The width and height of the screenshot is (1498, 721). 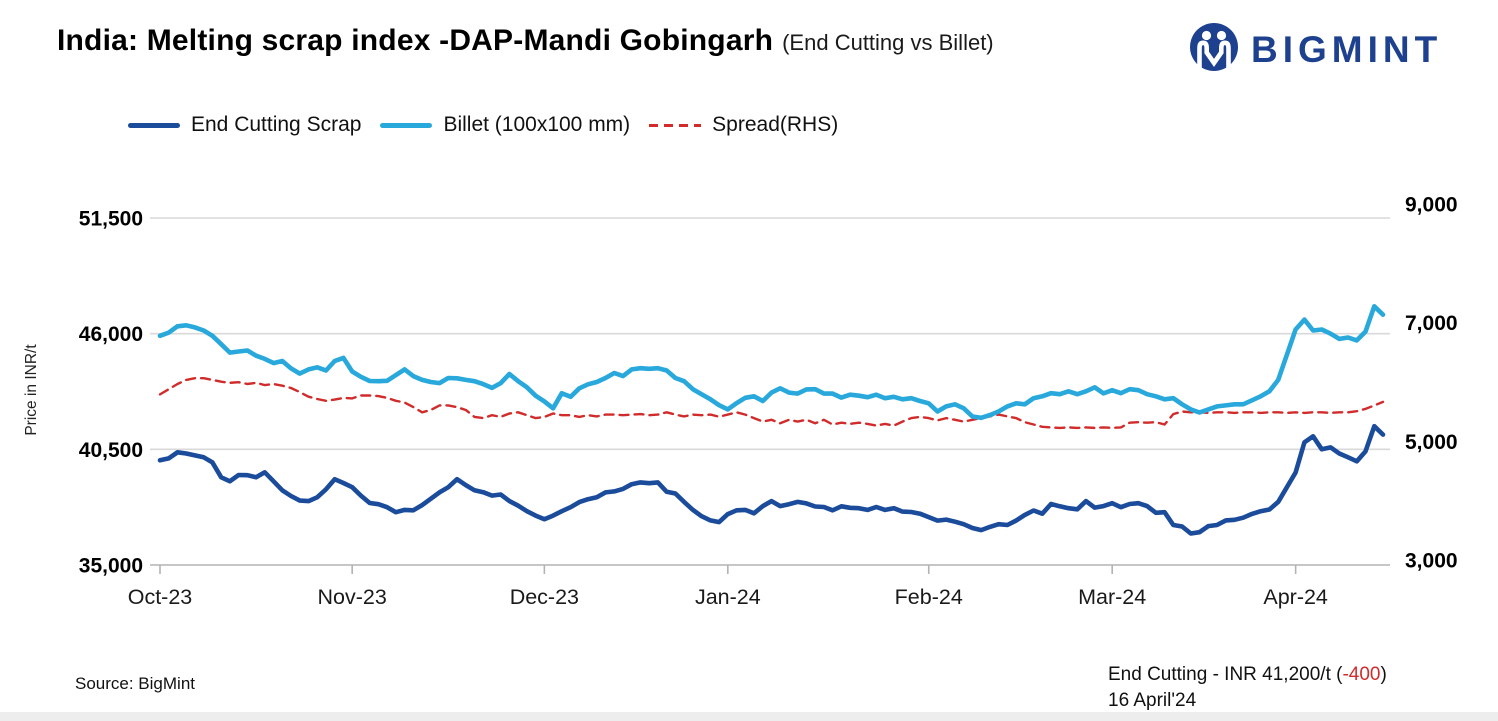 What do you see at coordinates (1225, 674) in the screenshot?
I see `annotation-price: End Cutting - INR 41,200/t (` at bounding box center [1225, 674].